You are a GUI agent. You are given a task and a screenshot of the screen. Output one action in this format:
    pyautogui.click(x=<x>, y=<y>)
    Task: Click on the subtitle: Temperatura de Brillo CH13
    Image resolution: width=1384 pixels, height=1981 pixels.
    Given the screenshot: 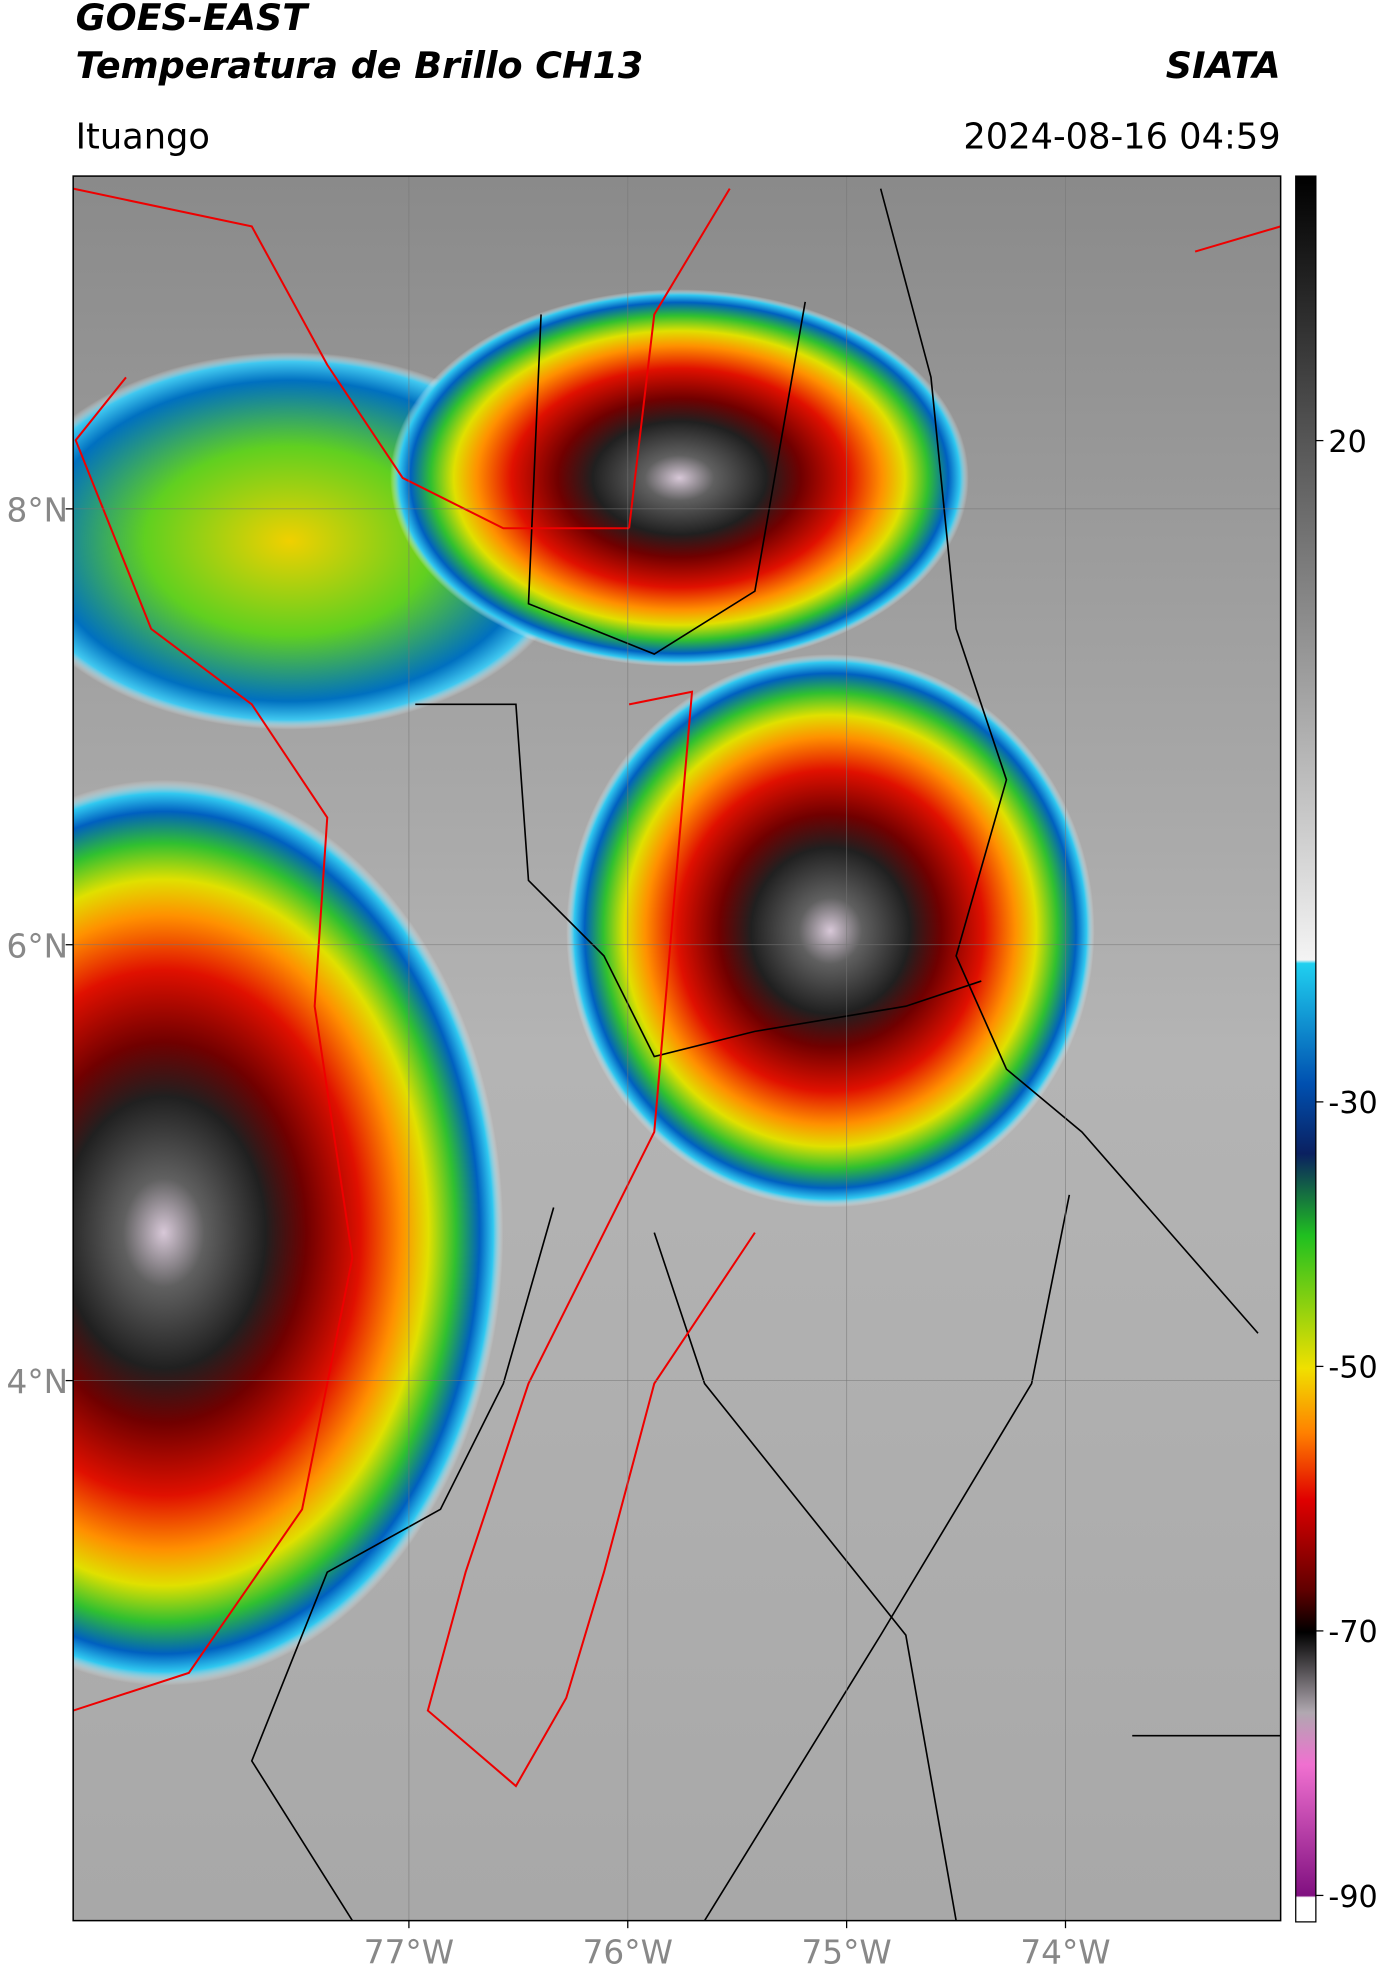 What is the action you would take?
    pyautogui.click(x=360, y=65)
    